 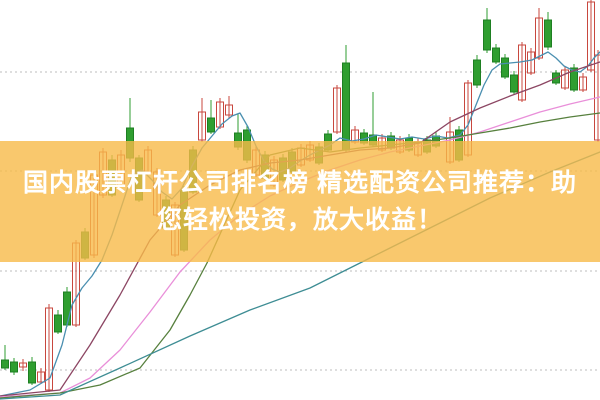 What do you see at coordinates (299, 219) in the screenshot?
I see `promo-text-line-2: 您轻松投资，放大收益！` at bounding box center [299, 219].